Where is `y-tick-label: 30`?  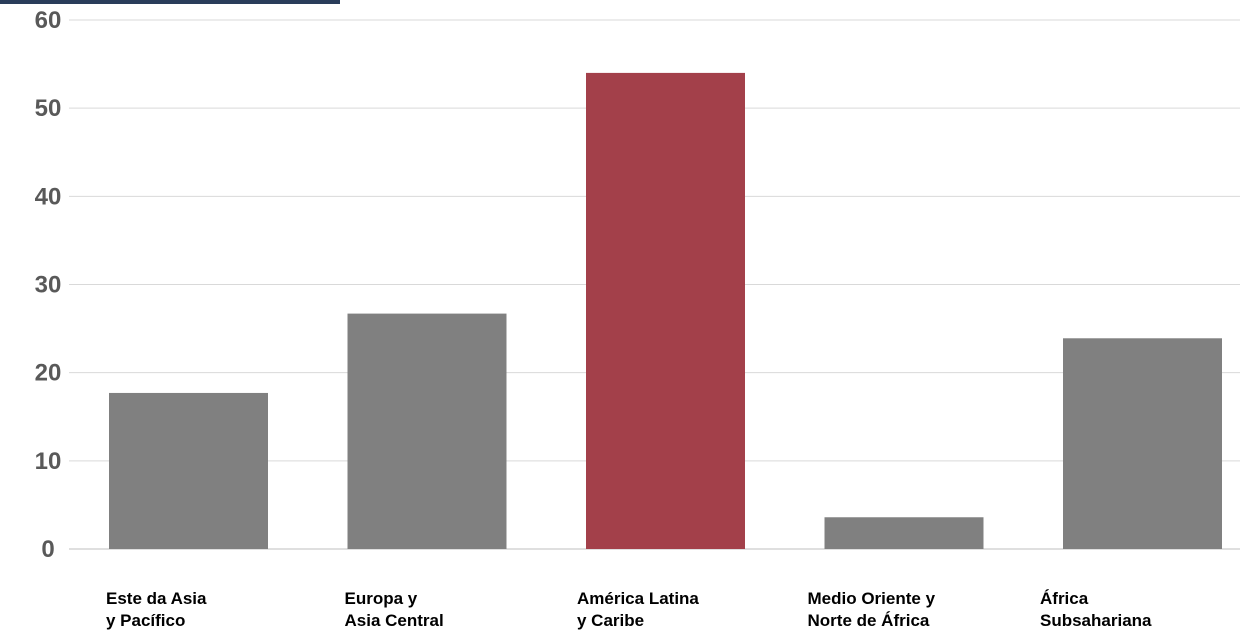
y-tick-label: 30 is located at coordinates (48, 285).